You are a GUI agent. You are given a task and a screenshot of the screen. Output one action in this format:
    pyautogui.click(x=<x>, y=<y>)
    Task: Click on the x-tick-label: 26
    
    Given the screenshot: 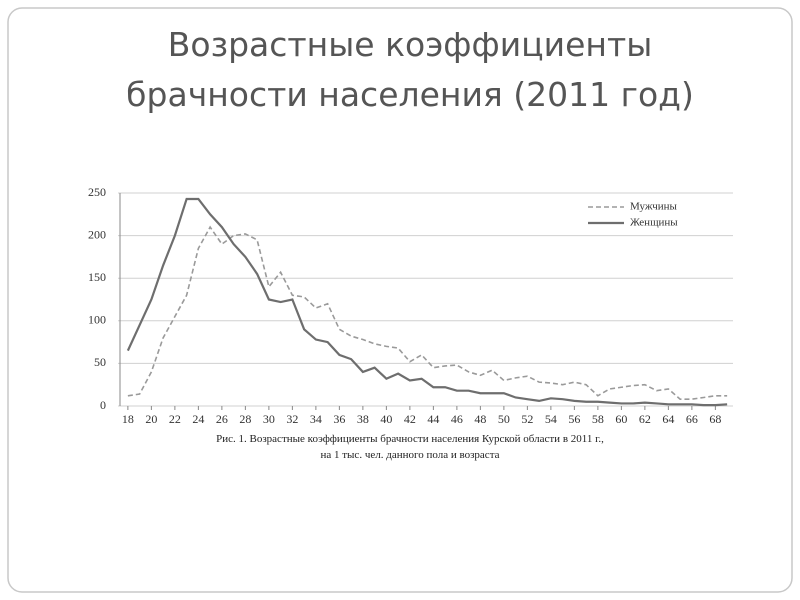 What is the action you would take?
    pyautogui.click(x=222, y=419)
    